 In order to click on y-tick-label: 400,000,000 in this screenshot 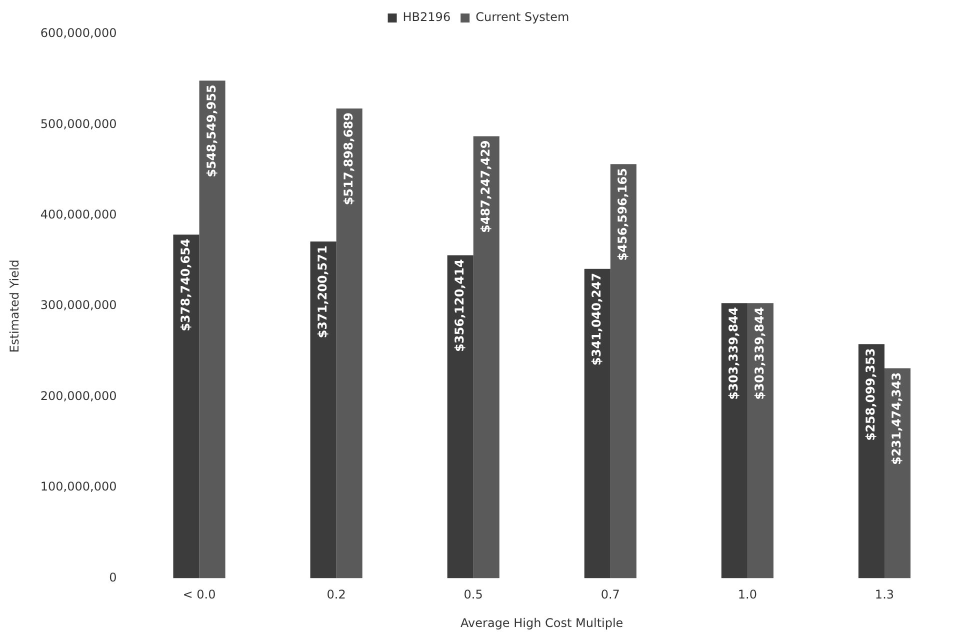, I will do `click(78, 215)`.